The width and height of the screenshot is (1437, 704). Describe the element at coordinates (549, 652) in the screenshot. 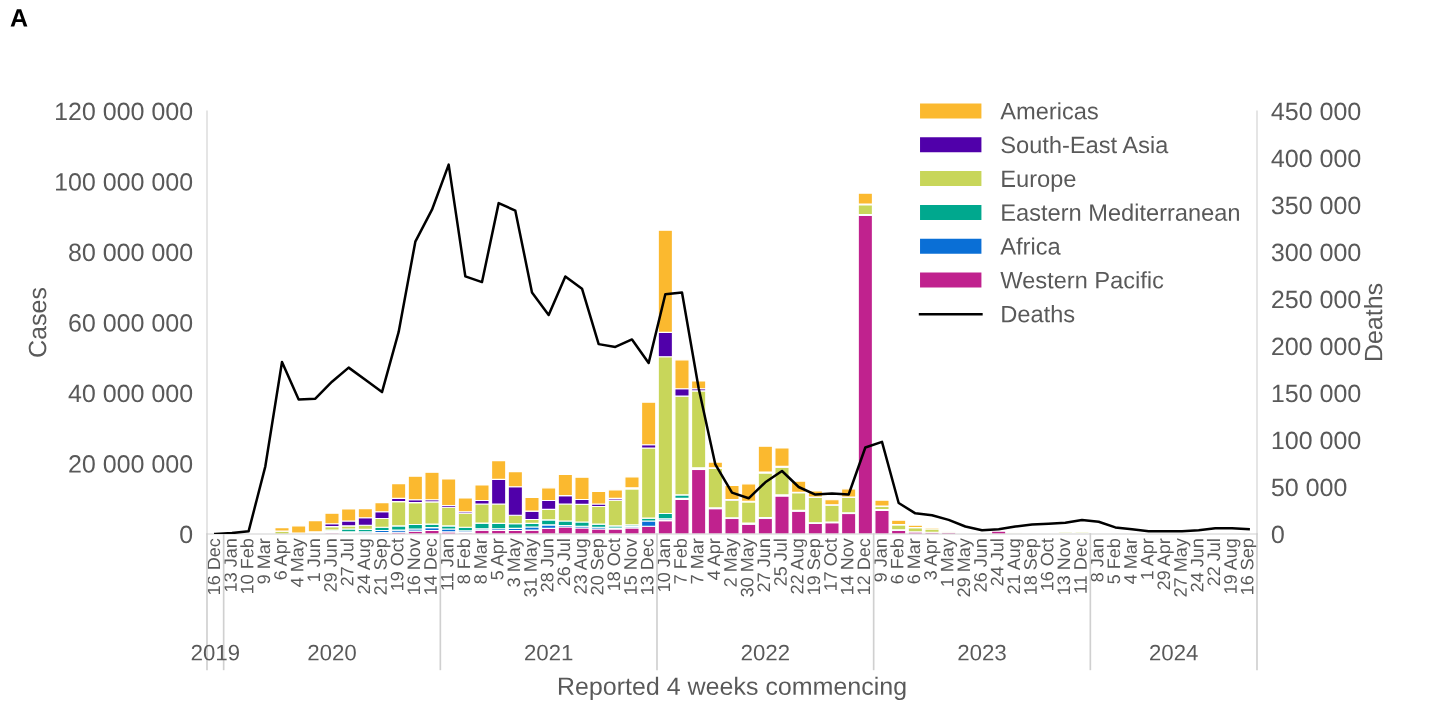

I see `text: 2021` at that location.